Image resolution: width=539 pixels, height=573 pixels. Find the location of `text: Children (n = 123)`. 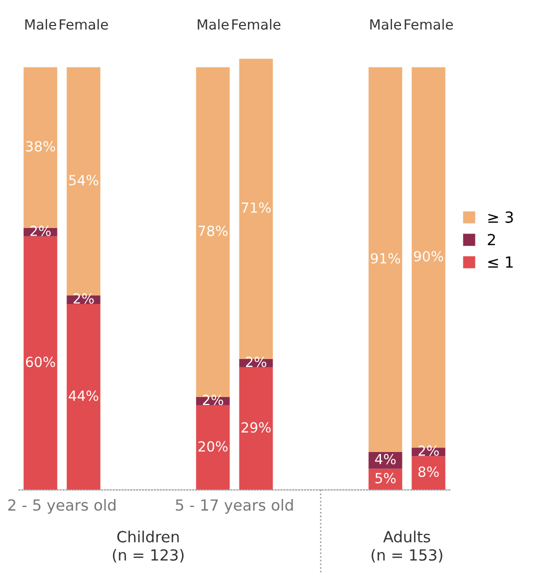

text: Children (n = 123) is located at coordinates (148, 546).